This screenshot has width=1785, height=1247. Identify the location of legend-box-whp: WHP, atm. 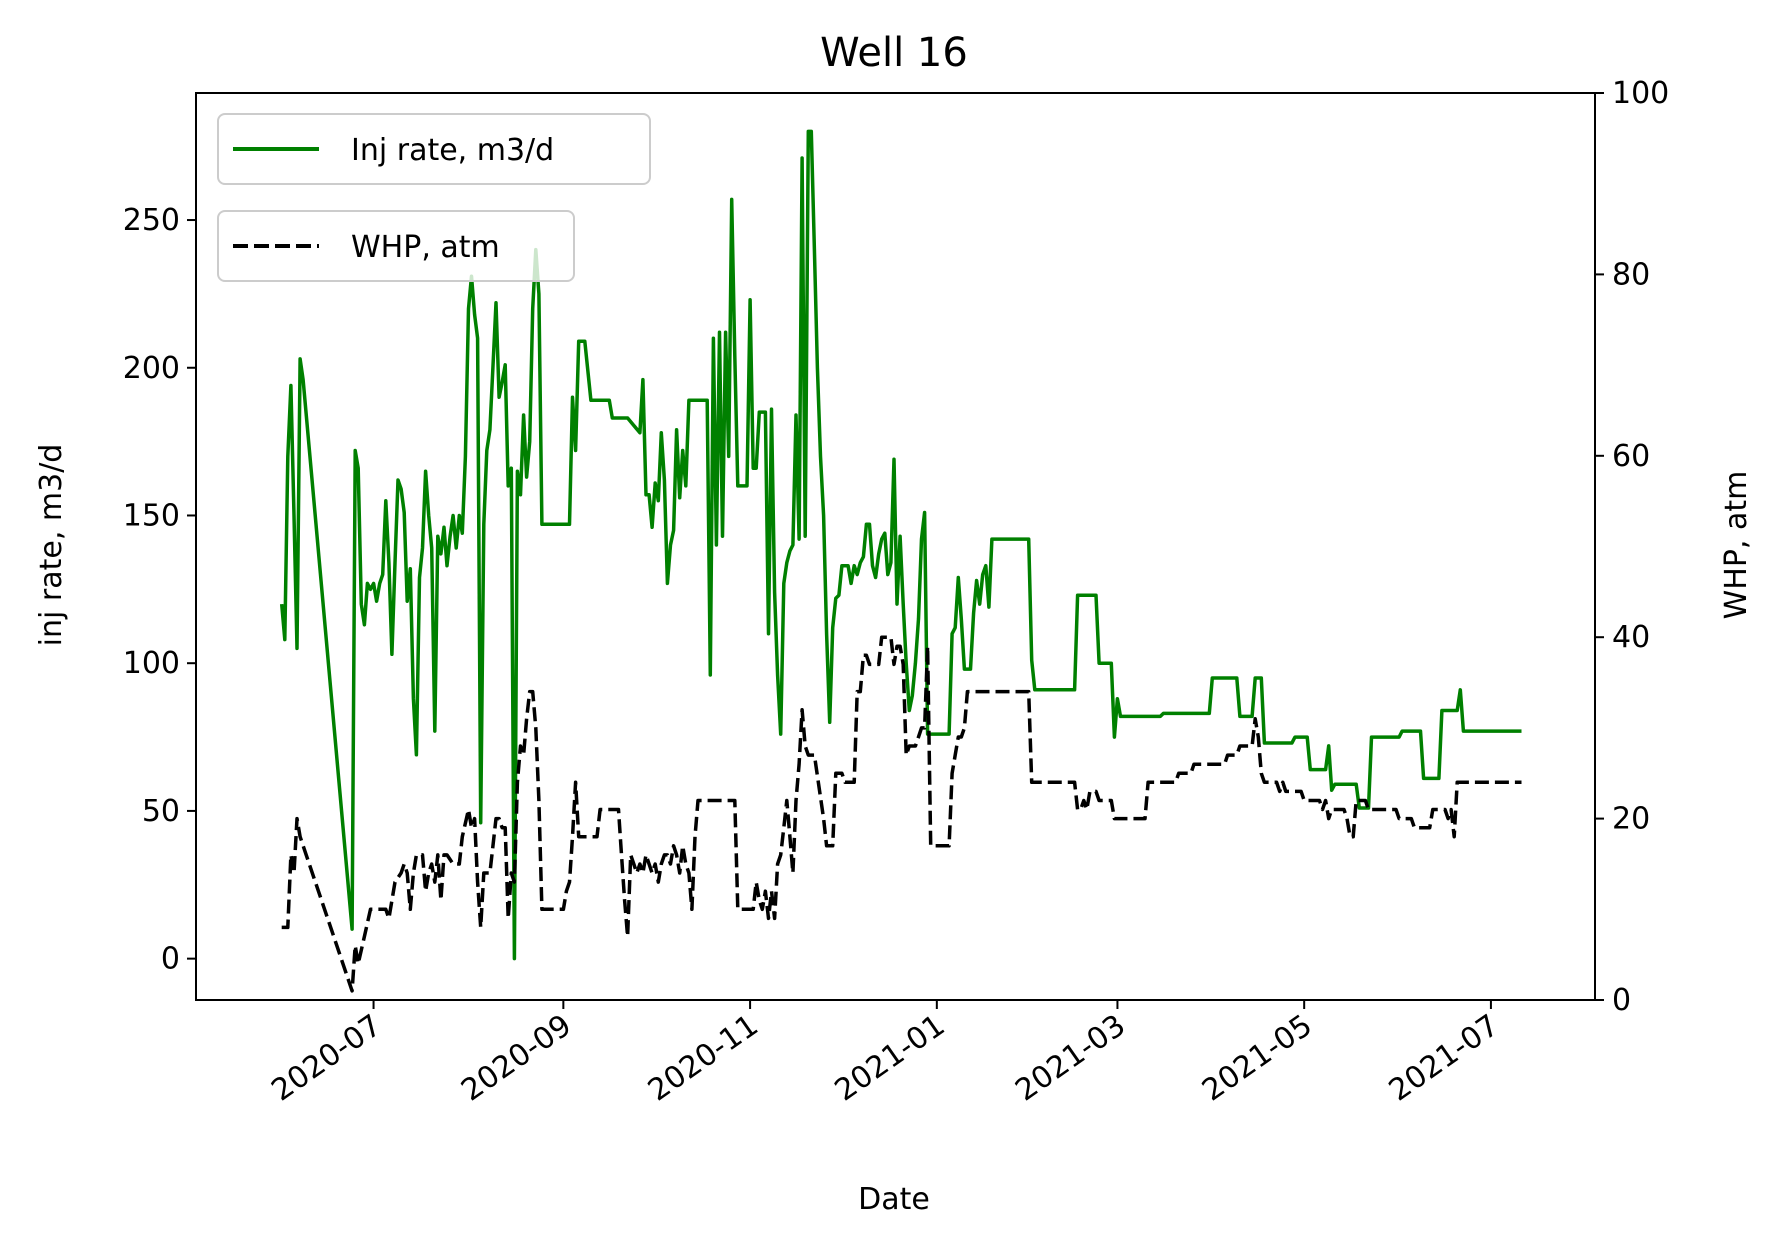
(396, 246).